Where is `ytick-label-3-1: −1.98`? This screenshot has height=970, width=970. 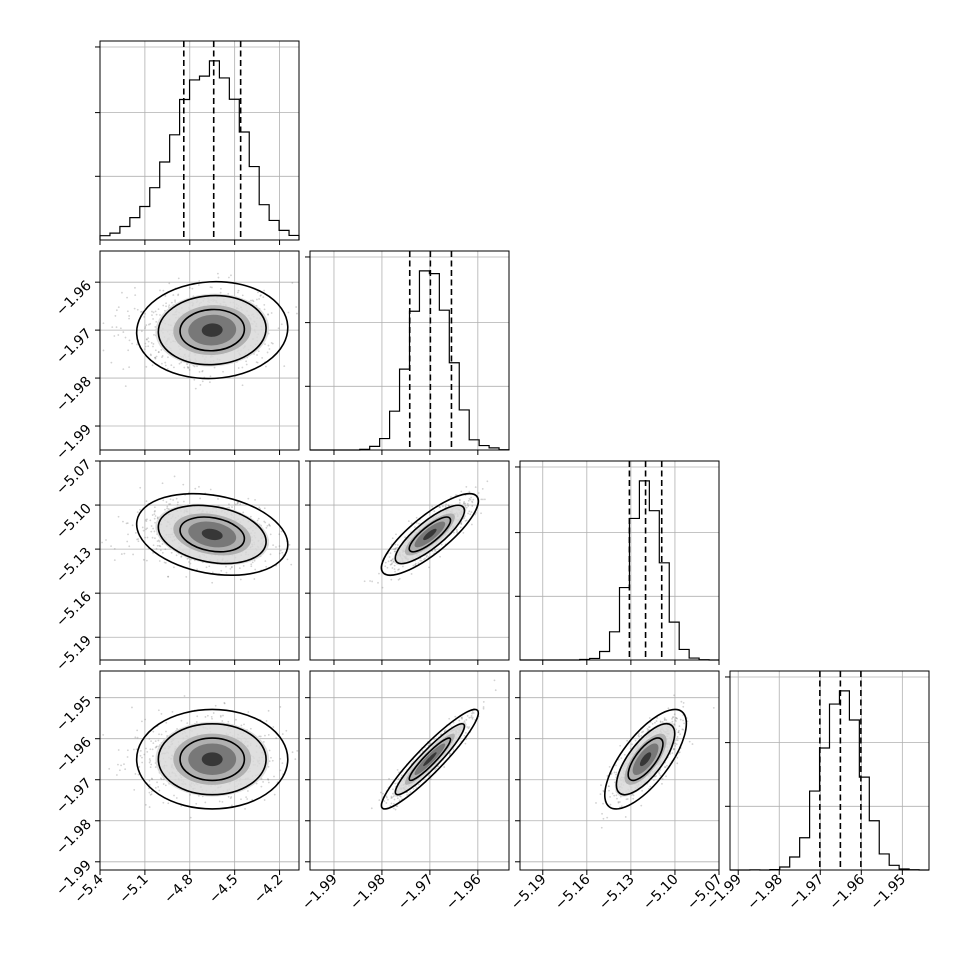 ytick-label-3-1: −1.98 is located at coordinates (74, 837).